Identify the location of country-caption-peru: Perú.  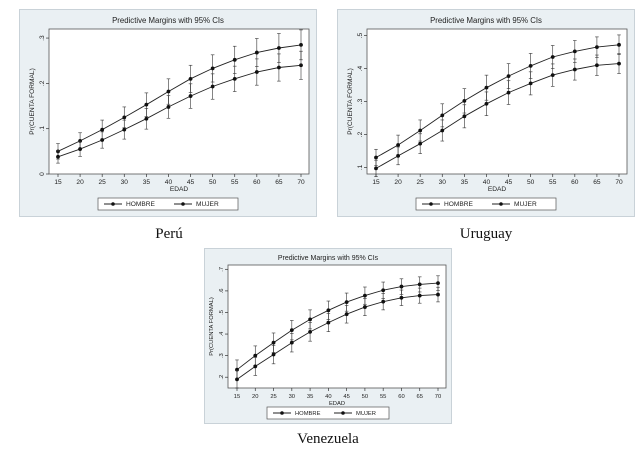
(169, 234).